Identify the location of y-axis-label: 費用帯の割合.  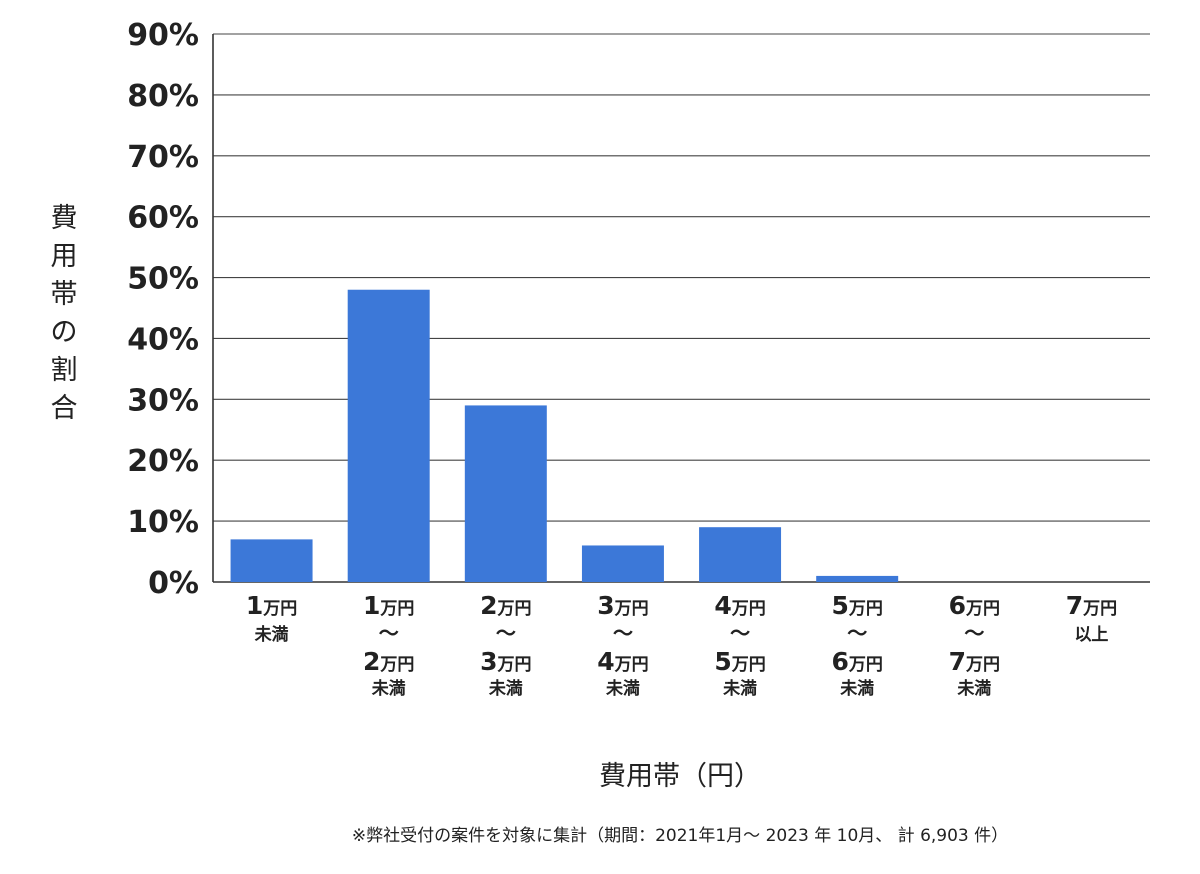
(64, 314).